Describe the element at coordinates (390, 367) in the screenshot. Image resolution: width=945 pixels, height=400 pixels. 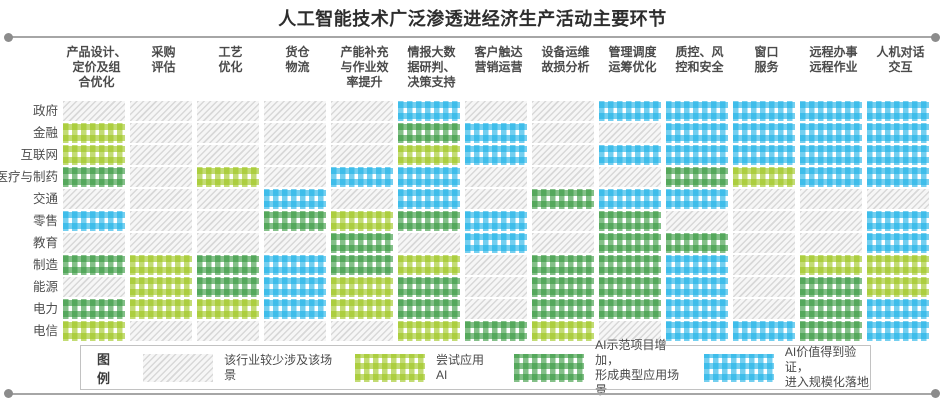
I see `legend-swatch-trial` at that location.